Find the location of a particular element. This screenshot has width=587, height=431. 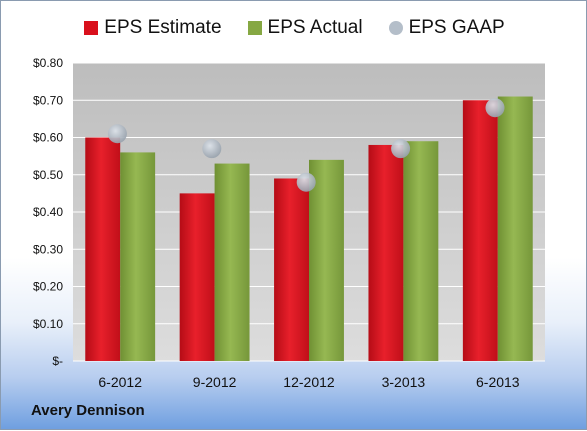

x-tick-label: 12-2012 is located at coordinates (309, 382).